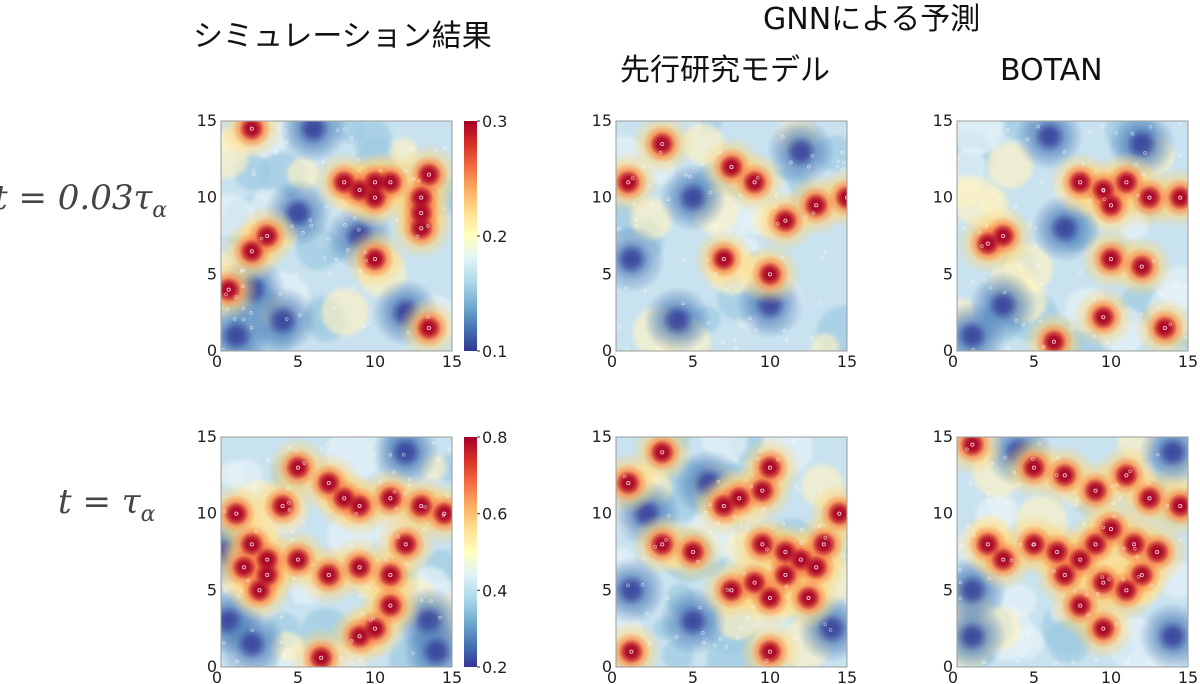 The height and width of the screenshot is (684, 1200). What do you see at coordinates (494, 121) in the screenshot?
I see `colorbar-tick-label: 0.3` at bounding box center [494, 121].